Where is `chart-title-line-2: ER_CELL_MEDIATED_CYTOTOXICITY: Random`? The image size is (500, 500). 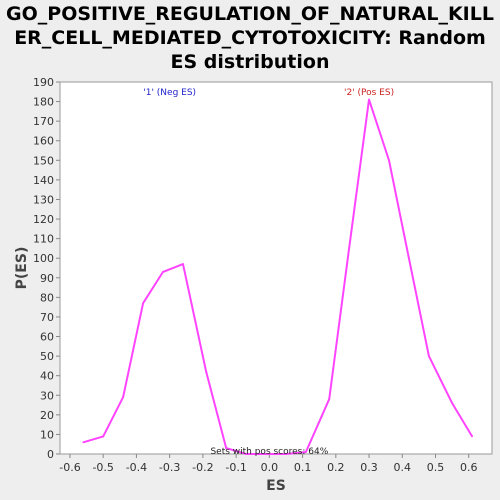 chart-title-line-2: ER_CELL_MEDIATED_CYTOTOXICITY: Random is located at coordinates (250, 38).